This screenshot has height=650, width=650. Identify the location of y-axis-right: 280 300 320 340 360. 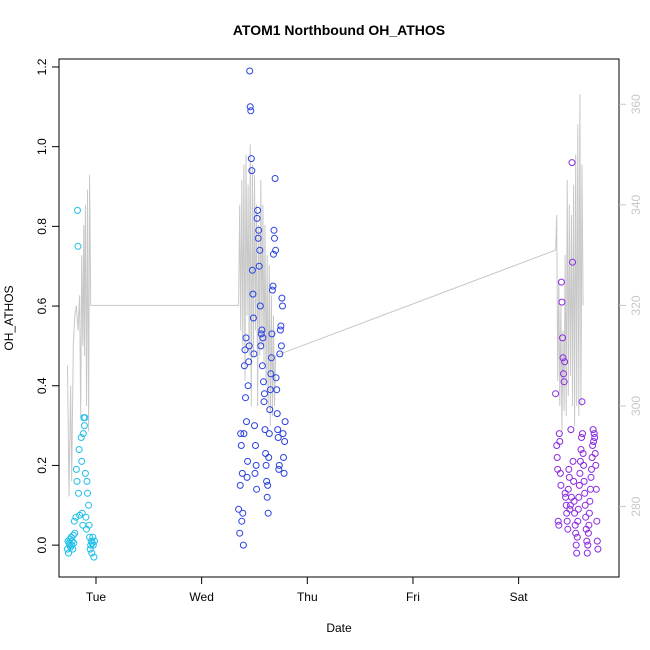
(631, 305).